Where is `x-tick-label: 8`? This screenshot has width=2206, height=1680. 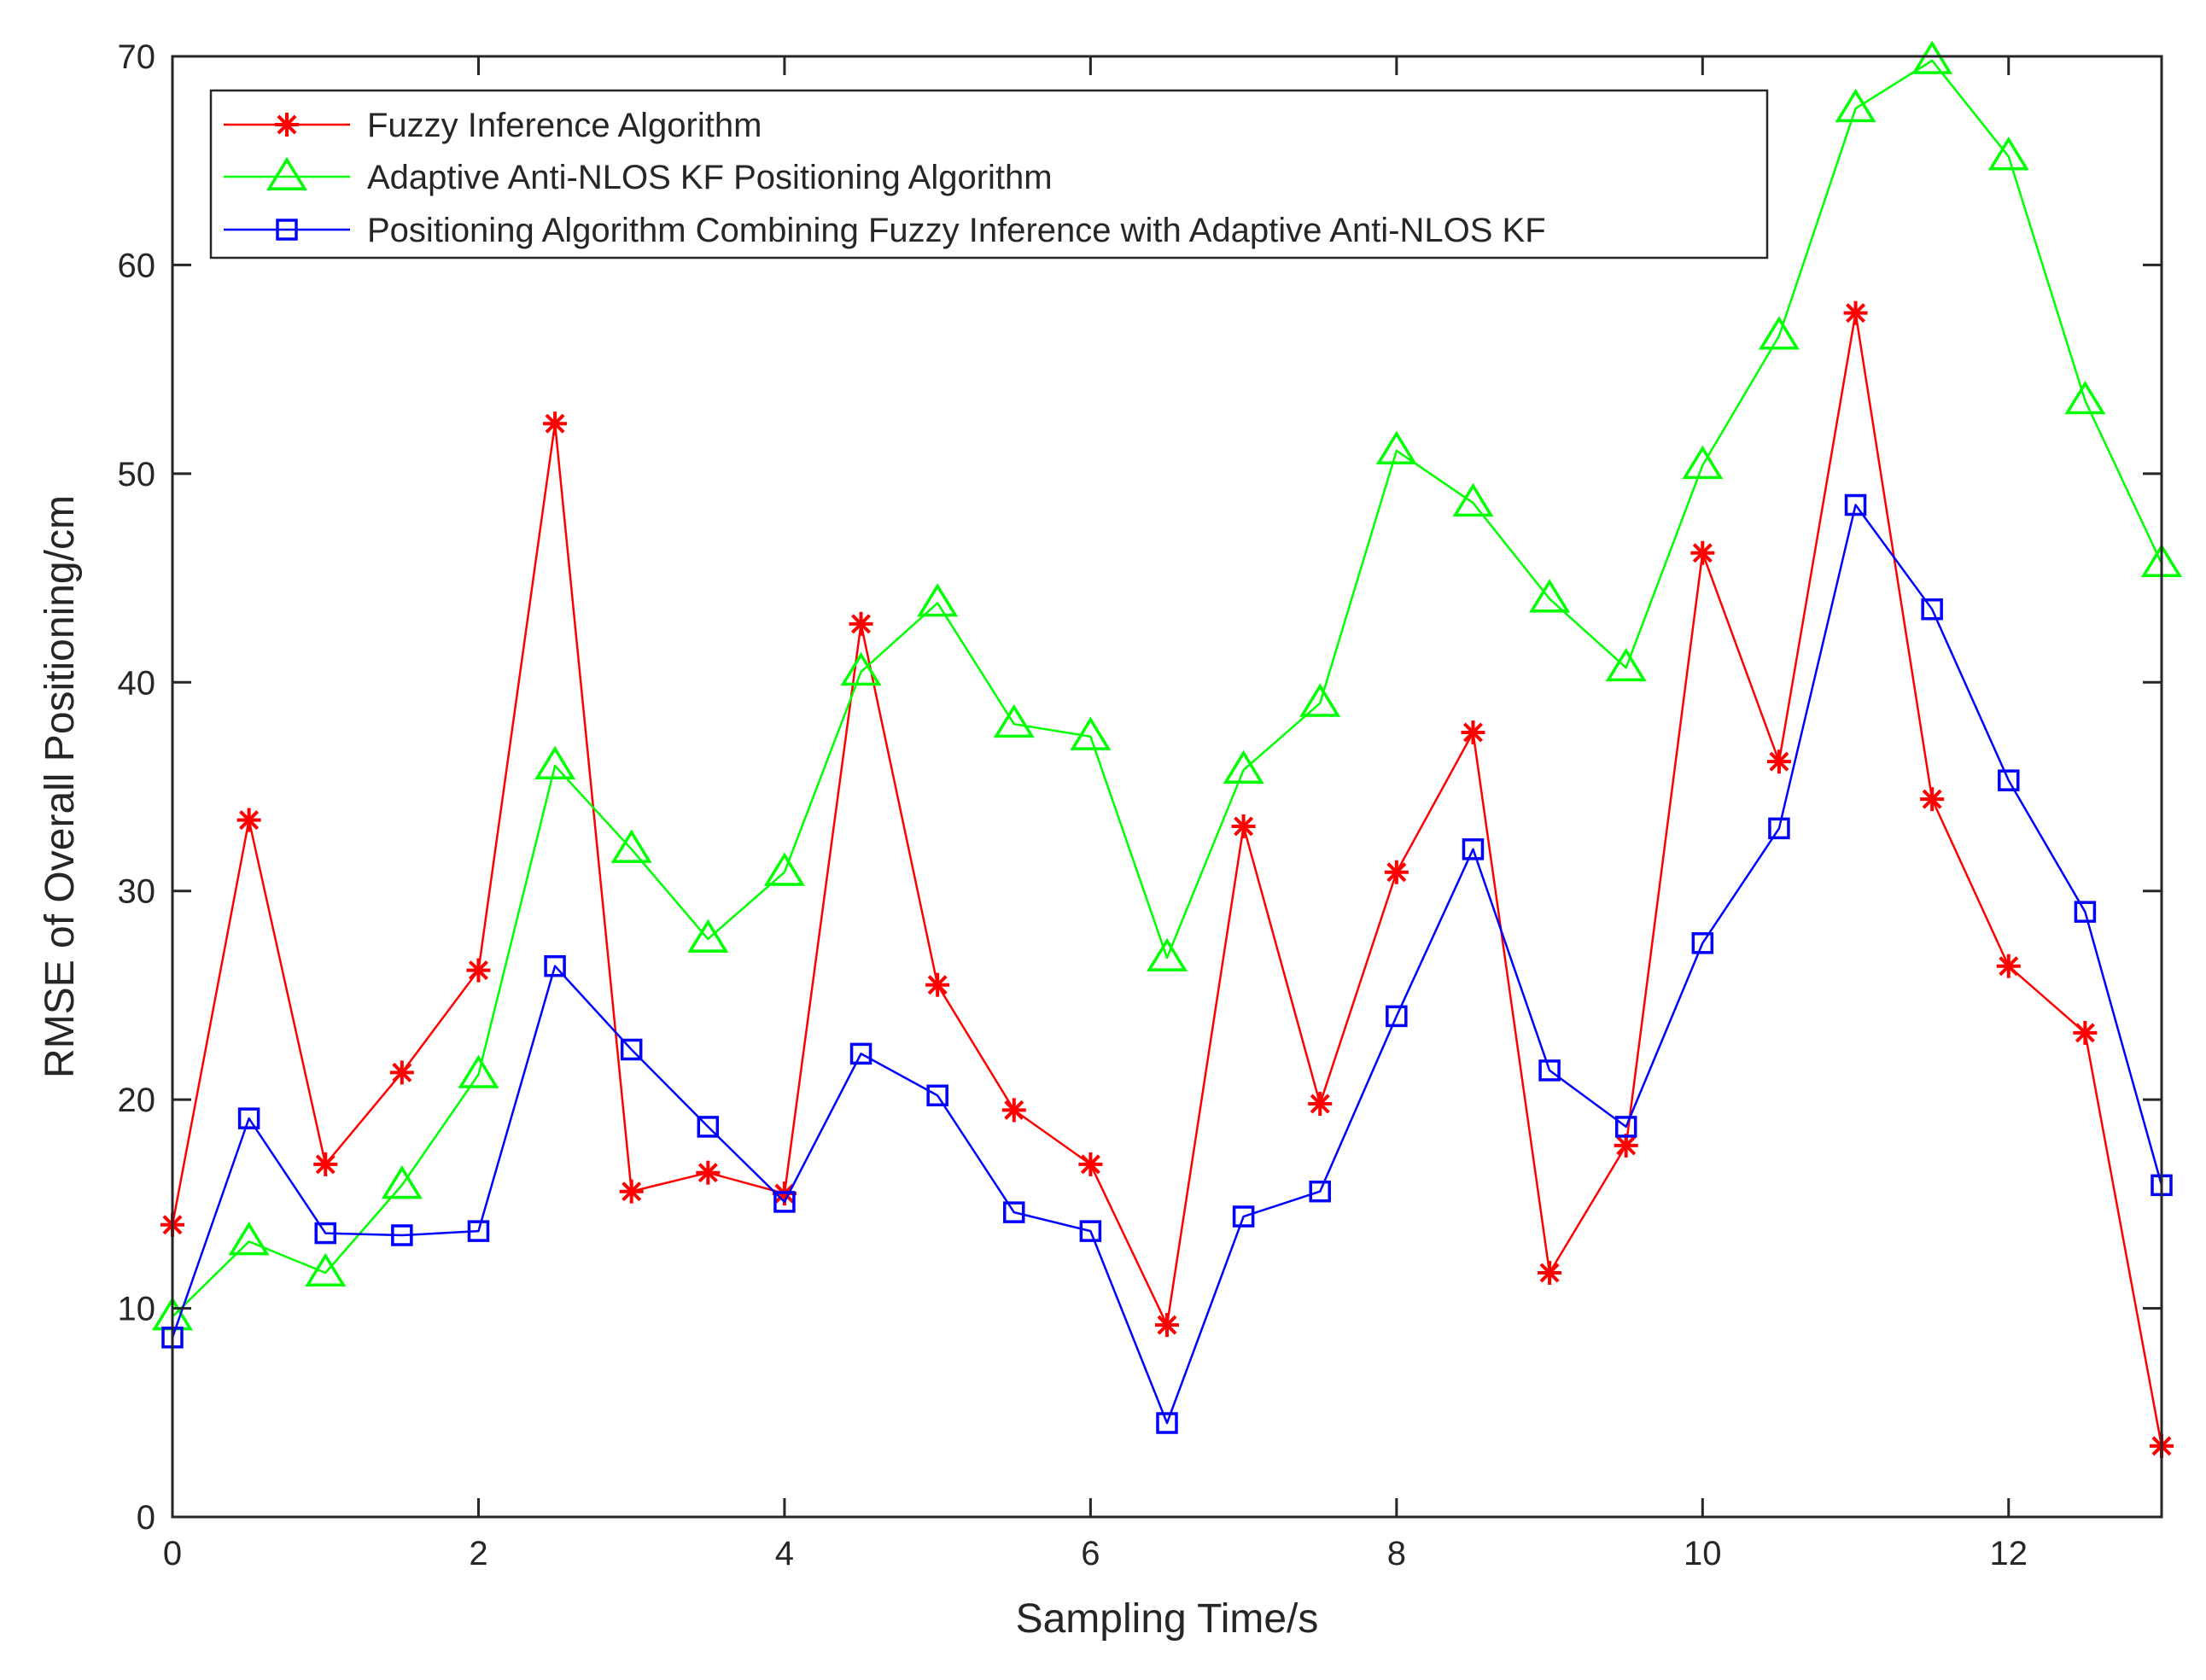 x-tick-label: 8 is located at coordinates (1396, 1554).